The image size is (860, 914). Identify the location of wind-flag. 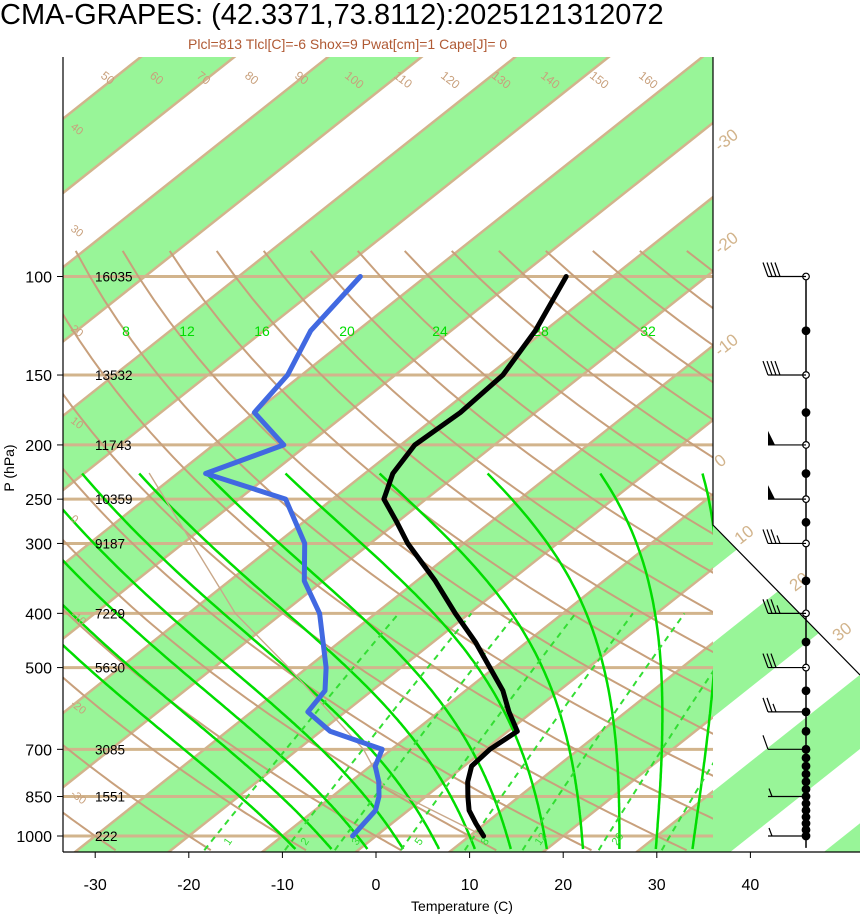
(771, 437).